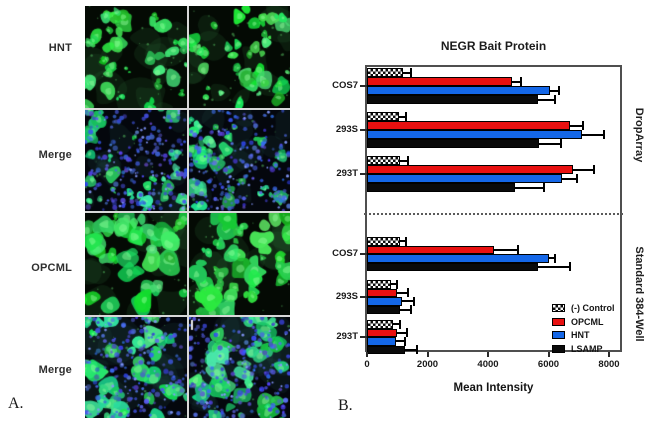 The image size is (650, 426). I want to click on x-tick-label: 4000, so click(488, 364).